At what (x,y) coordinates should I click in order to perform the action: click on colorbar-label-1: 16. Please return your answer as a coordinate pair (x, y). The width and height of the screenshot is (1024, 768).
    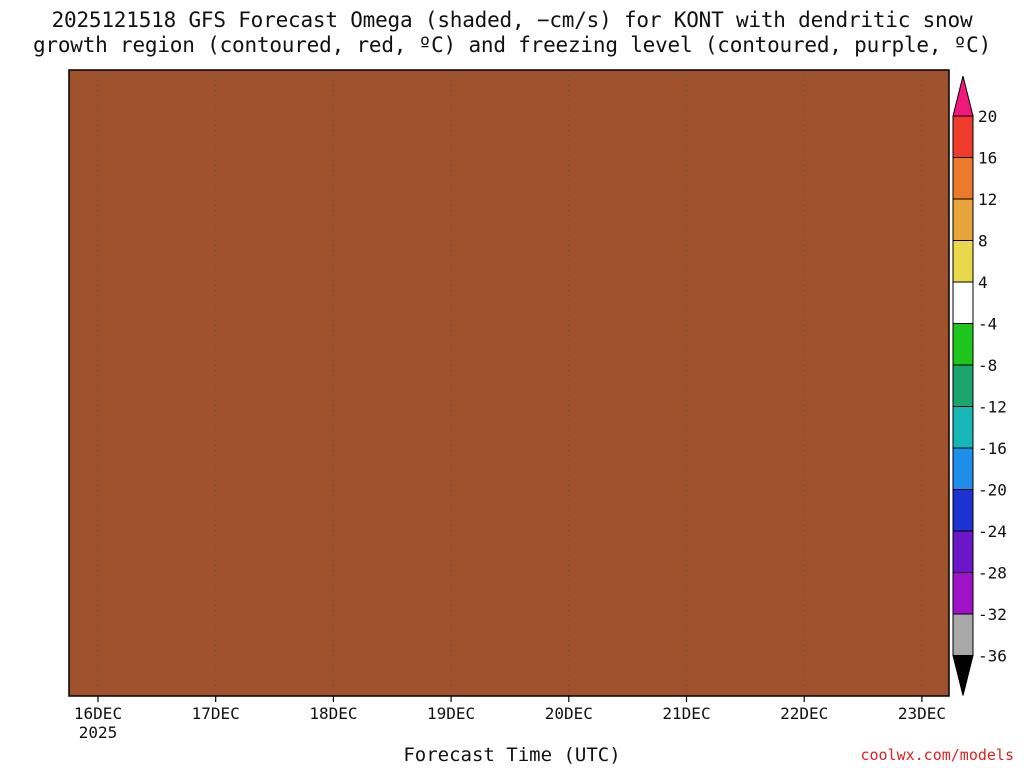
    Looking at the image, I should click on (987, 158).